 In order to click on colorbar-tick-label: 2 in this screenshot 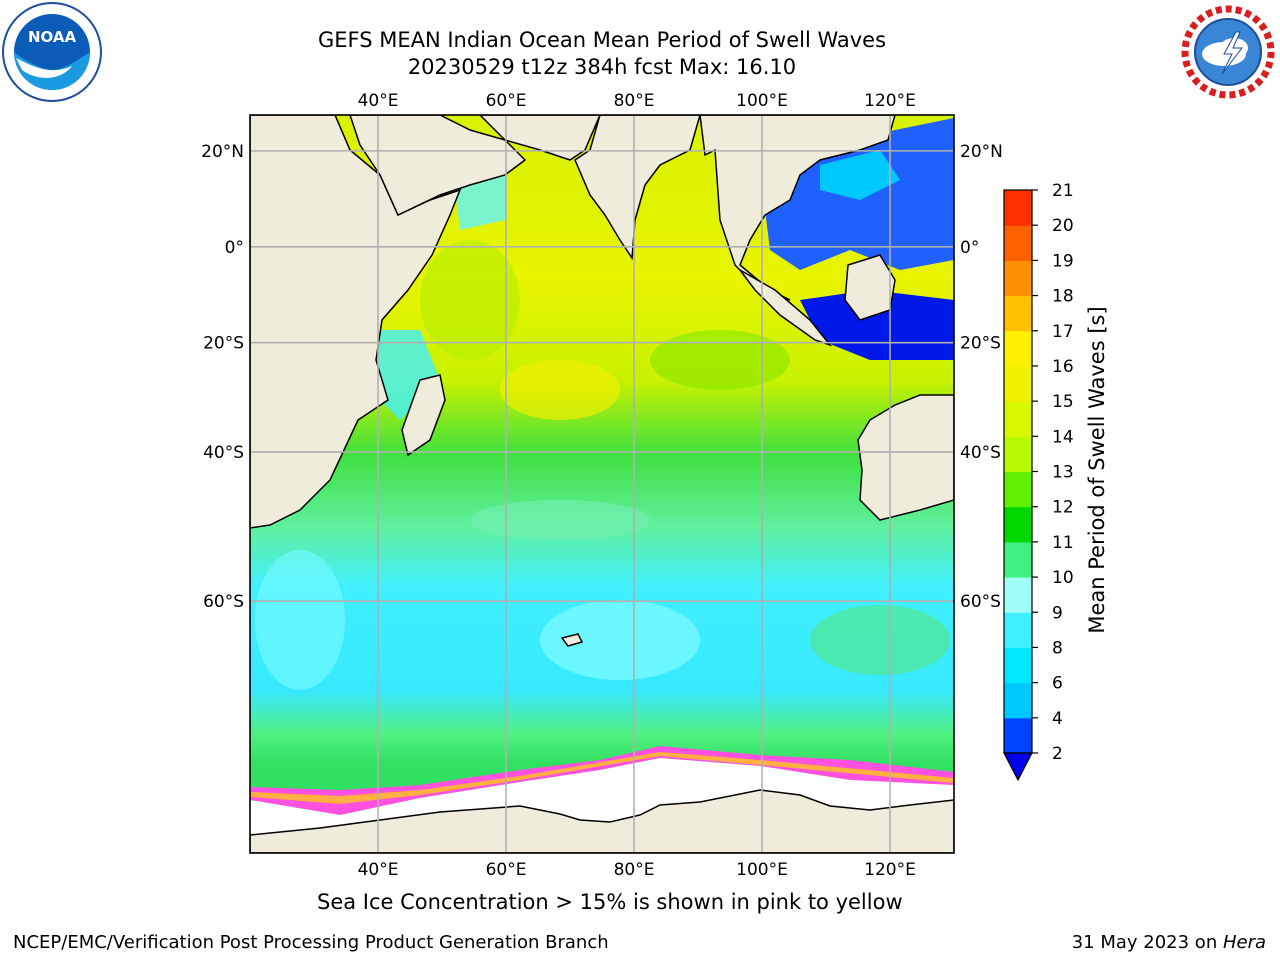, I will do `click(1057, 754)`.